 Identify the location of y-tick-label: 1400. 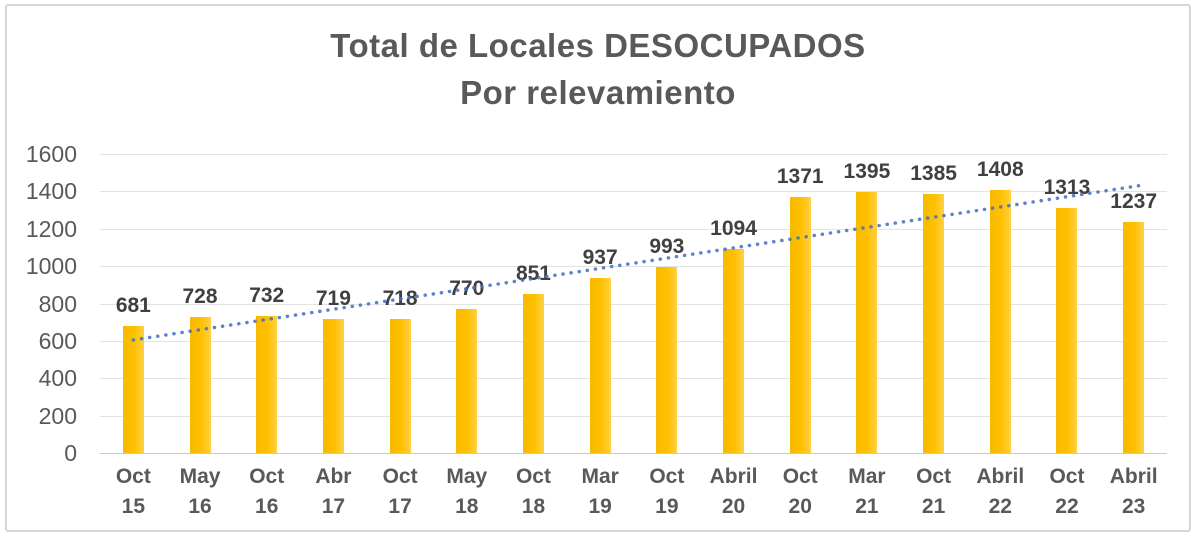
(51, 191).